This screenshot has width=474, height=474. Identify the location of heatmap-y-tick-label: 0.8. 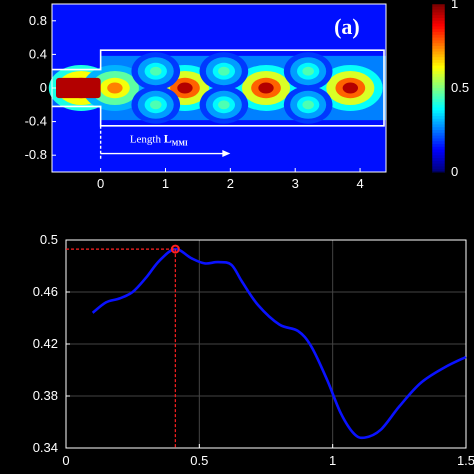
(38, 20).